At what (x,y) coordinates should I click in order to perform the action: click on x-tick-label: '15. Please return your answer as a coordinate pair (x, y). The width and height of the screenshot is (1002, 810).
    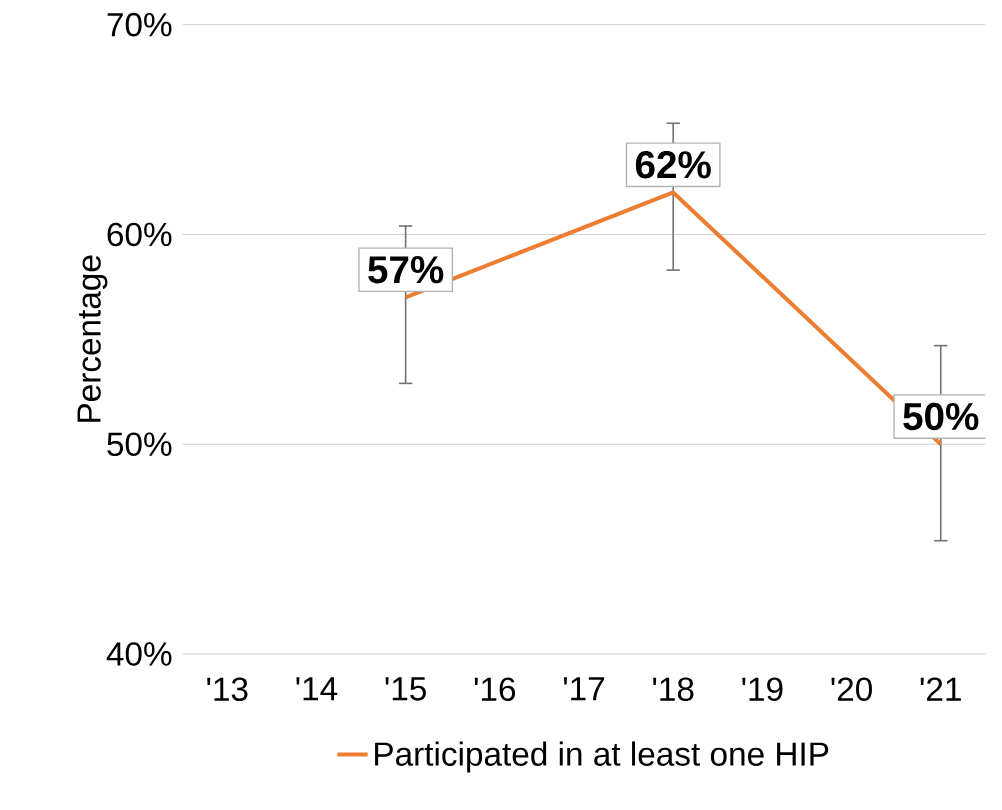
    Looking at the image, I should click on (405, 689).